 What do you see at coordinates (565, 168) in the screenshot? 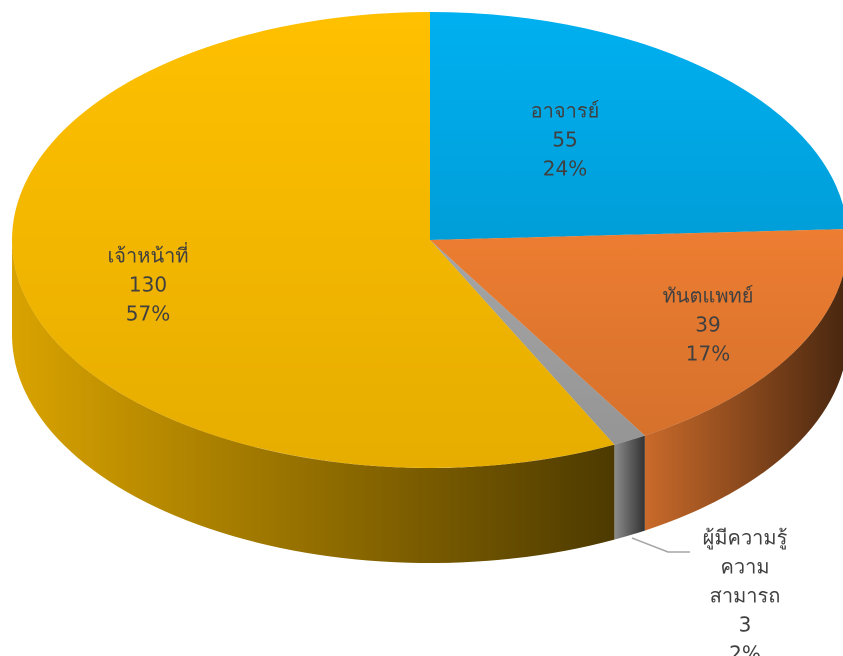
I see `percent-label: 24%` at bounding box center [565, 168].